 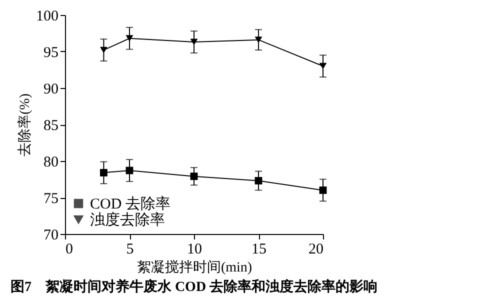 I want to click on legend-label: 浊度去除率, so click(x=127, y=220).